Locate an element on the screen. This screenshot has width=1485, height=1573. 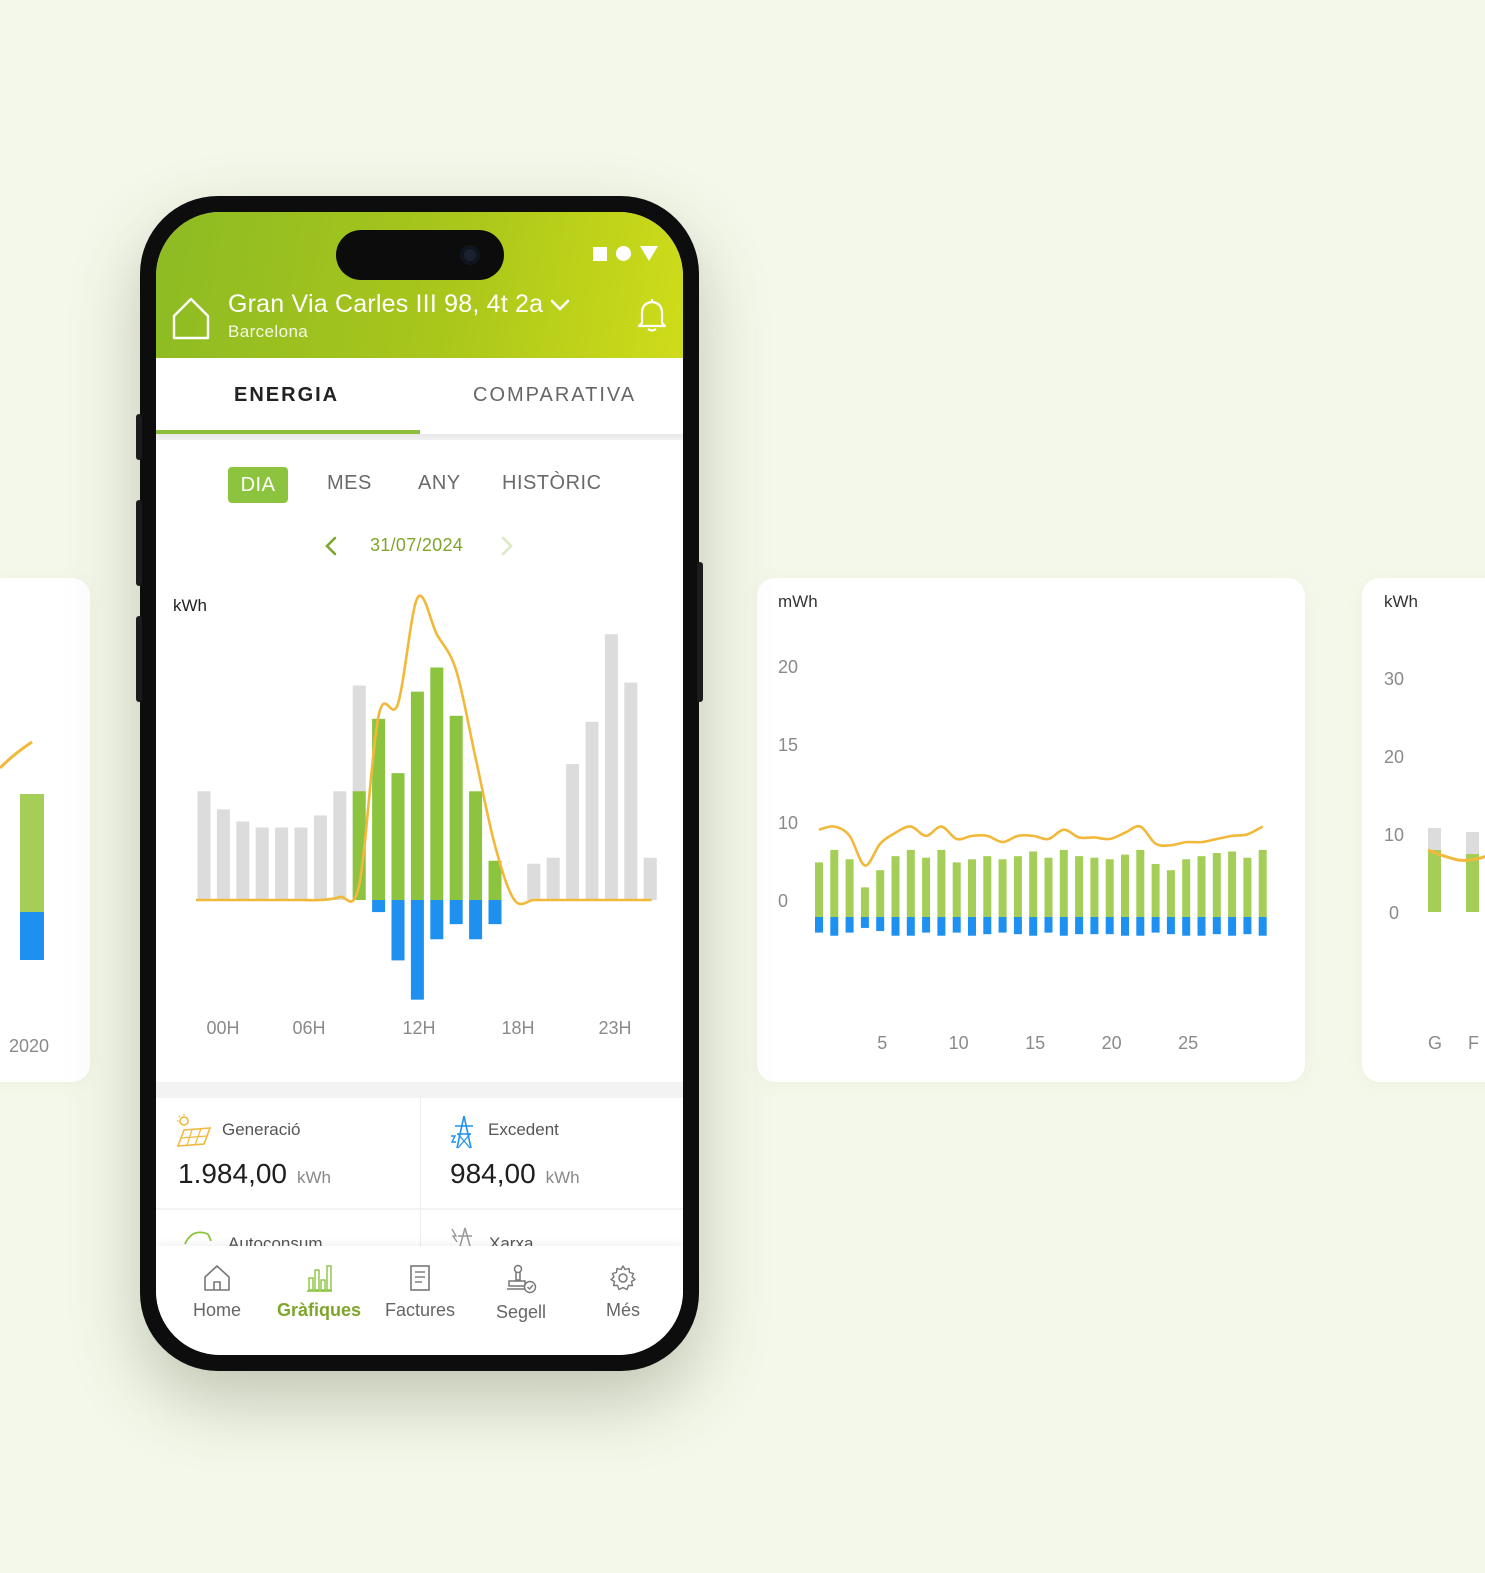
chevron-right-icon is located at coordinates (507, 546).